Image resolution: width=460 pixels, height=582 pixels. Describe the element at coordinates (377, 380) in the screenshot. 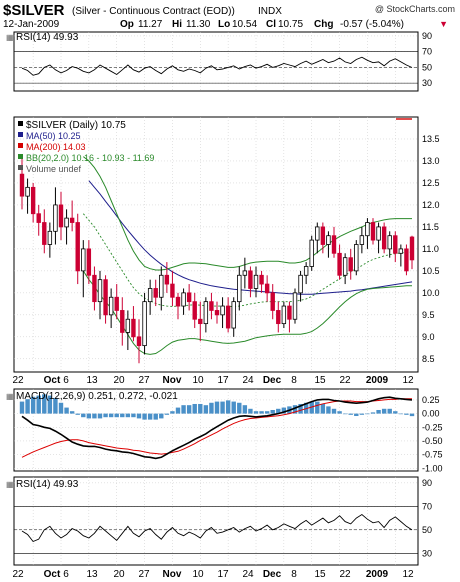

I see `x-axis-label: 2009` at that location.